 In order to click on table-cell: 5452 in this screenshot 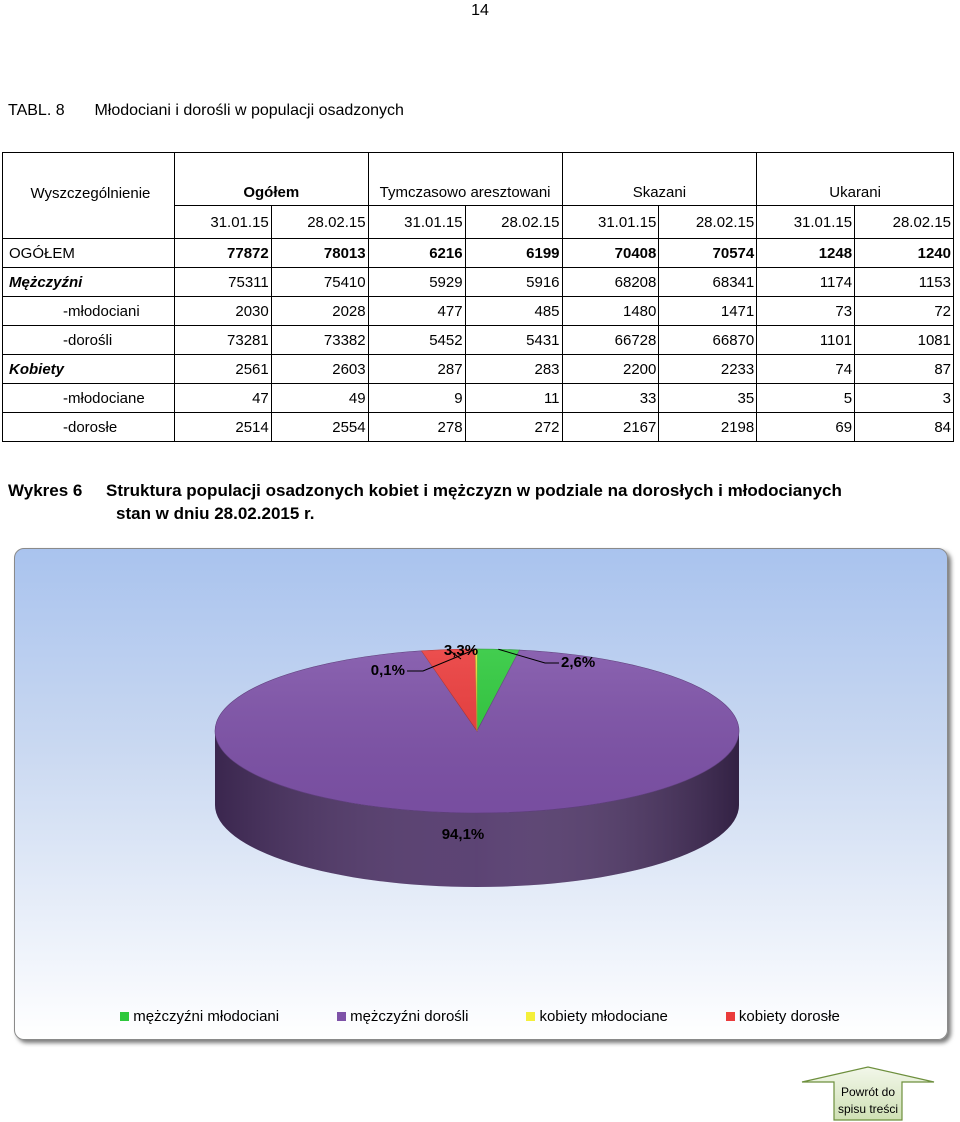, I will do `click(416, 340)`.